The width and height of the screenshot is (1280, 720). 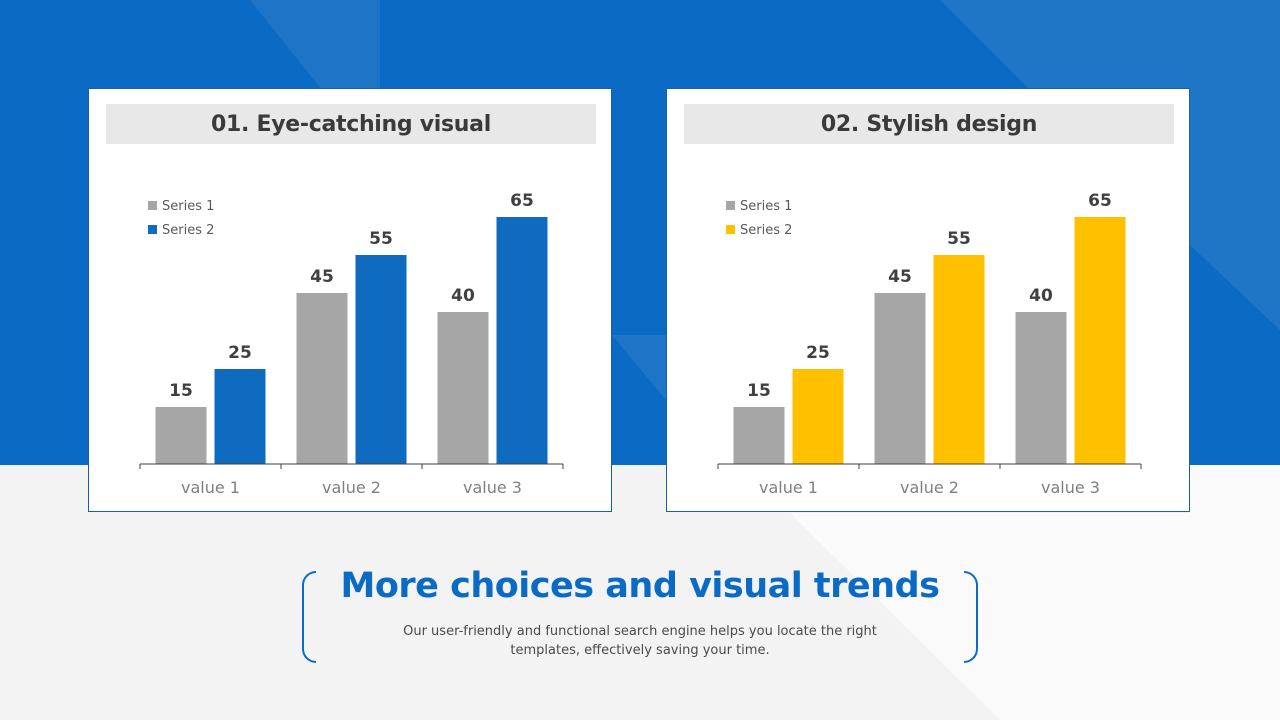 I want to click on chart-title-2: 02. Stylish design, so click(x=929, y=124).